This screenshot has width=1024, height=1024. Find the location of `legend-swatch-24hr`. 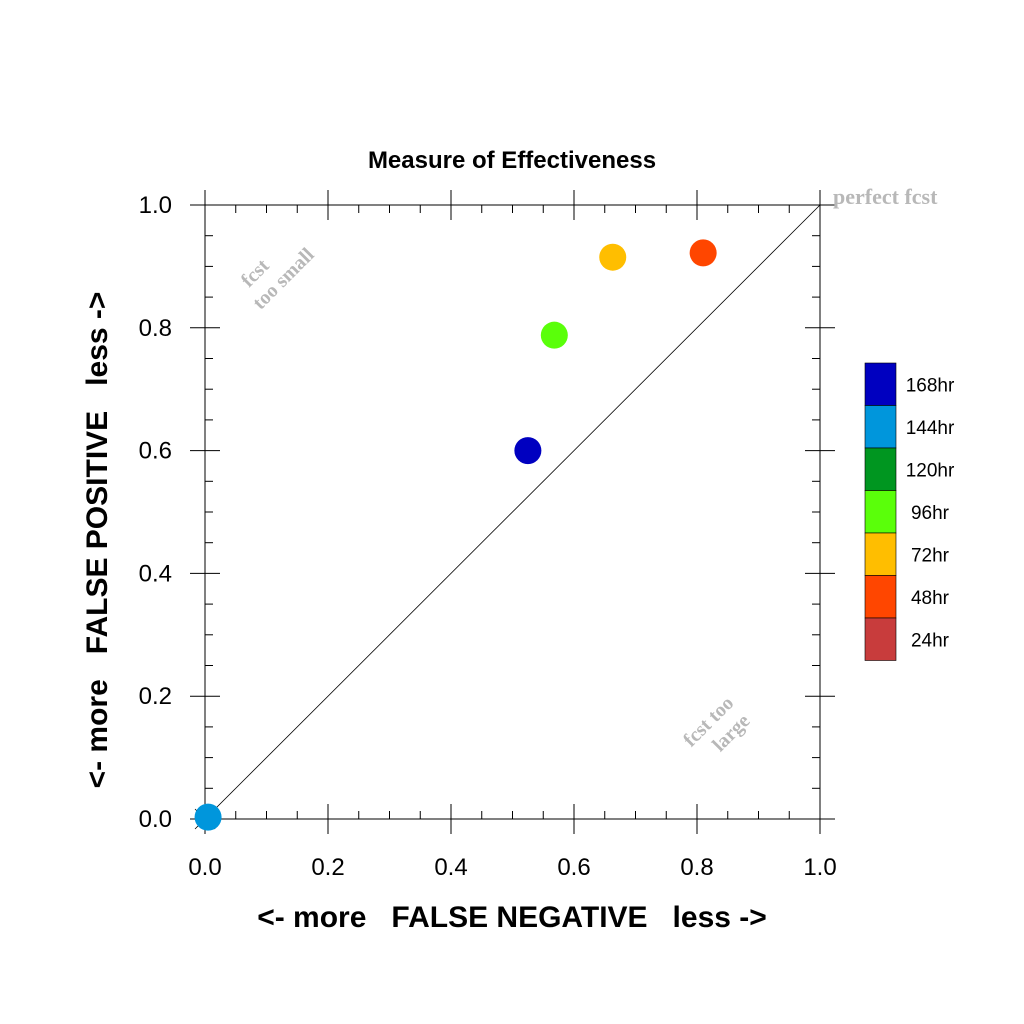

legend-swatch-24hr is located at coordinates (880, 639).